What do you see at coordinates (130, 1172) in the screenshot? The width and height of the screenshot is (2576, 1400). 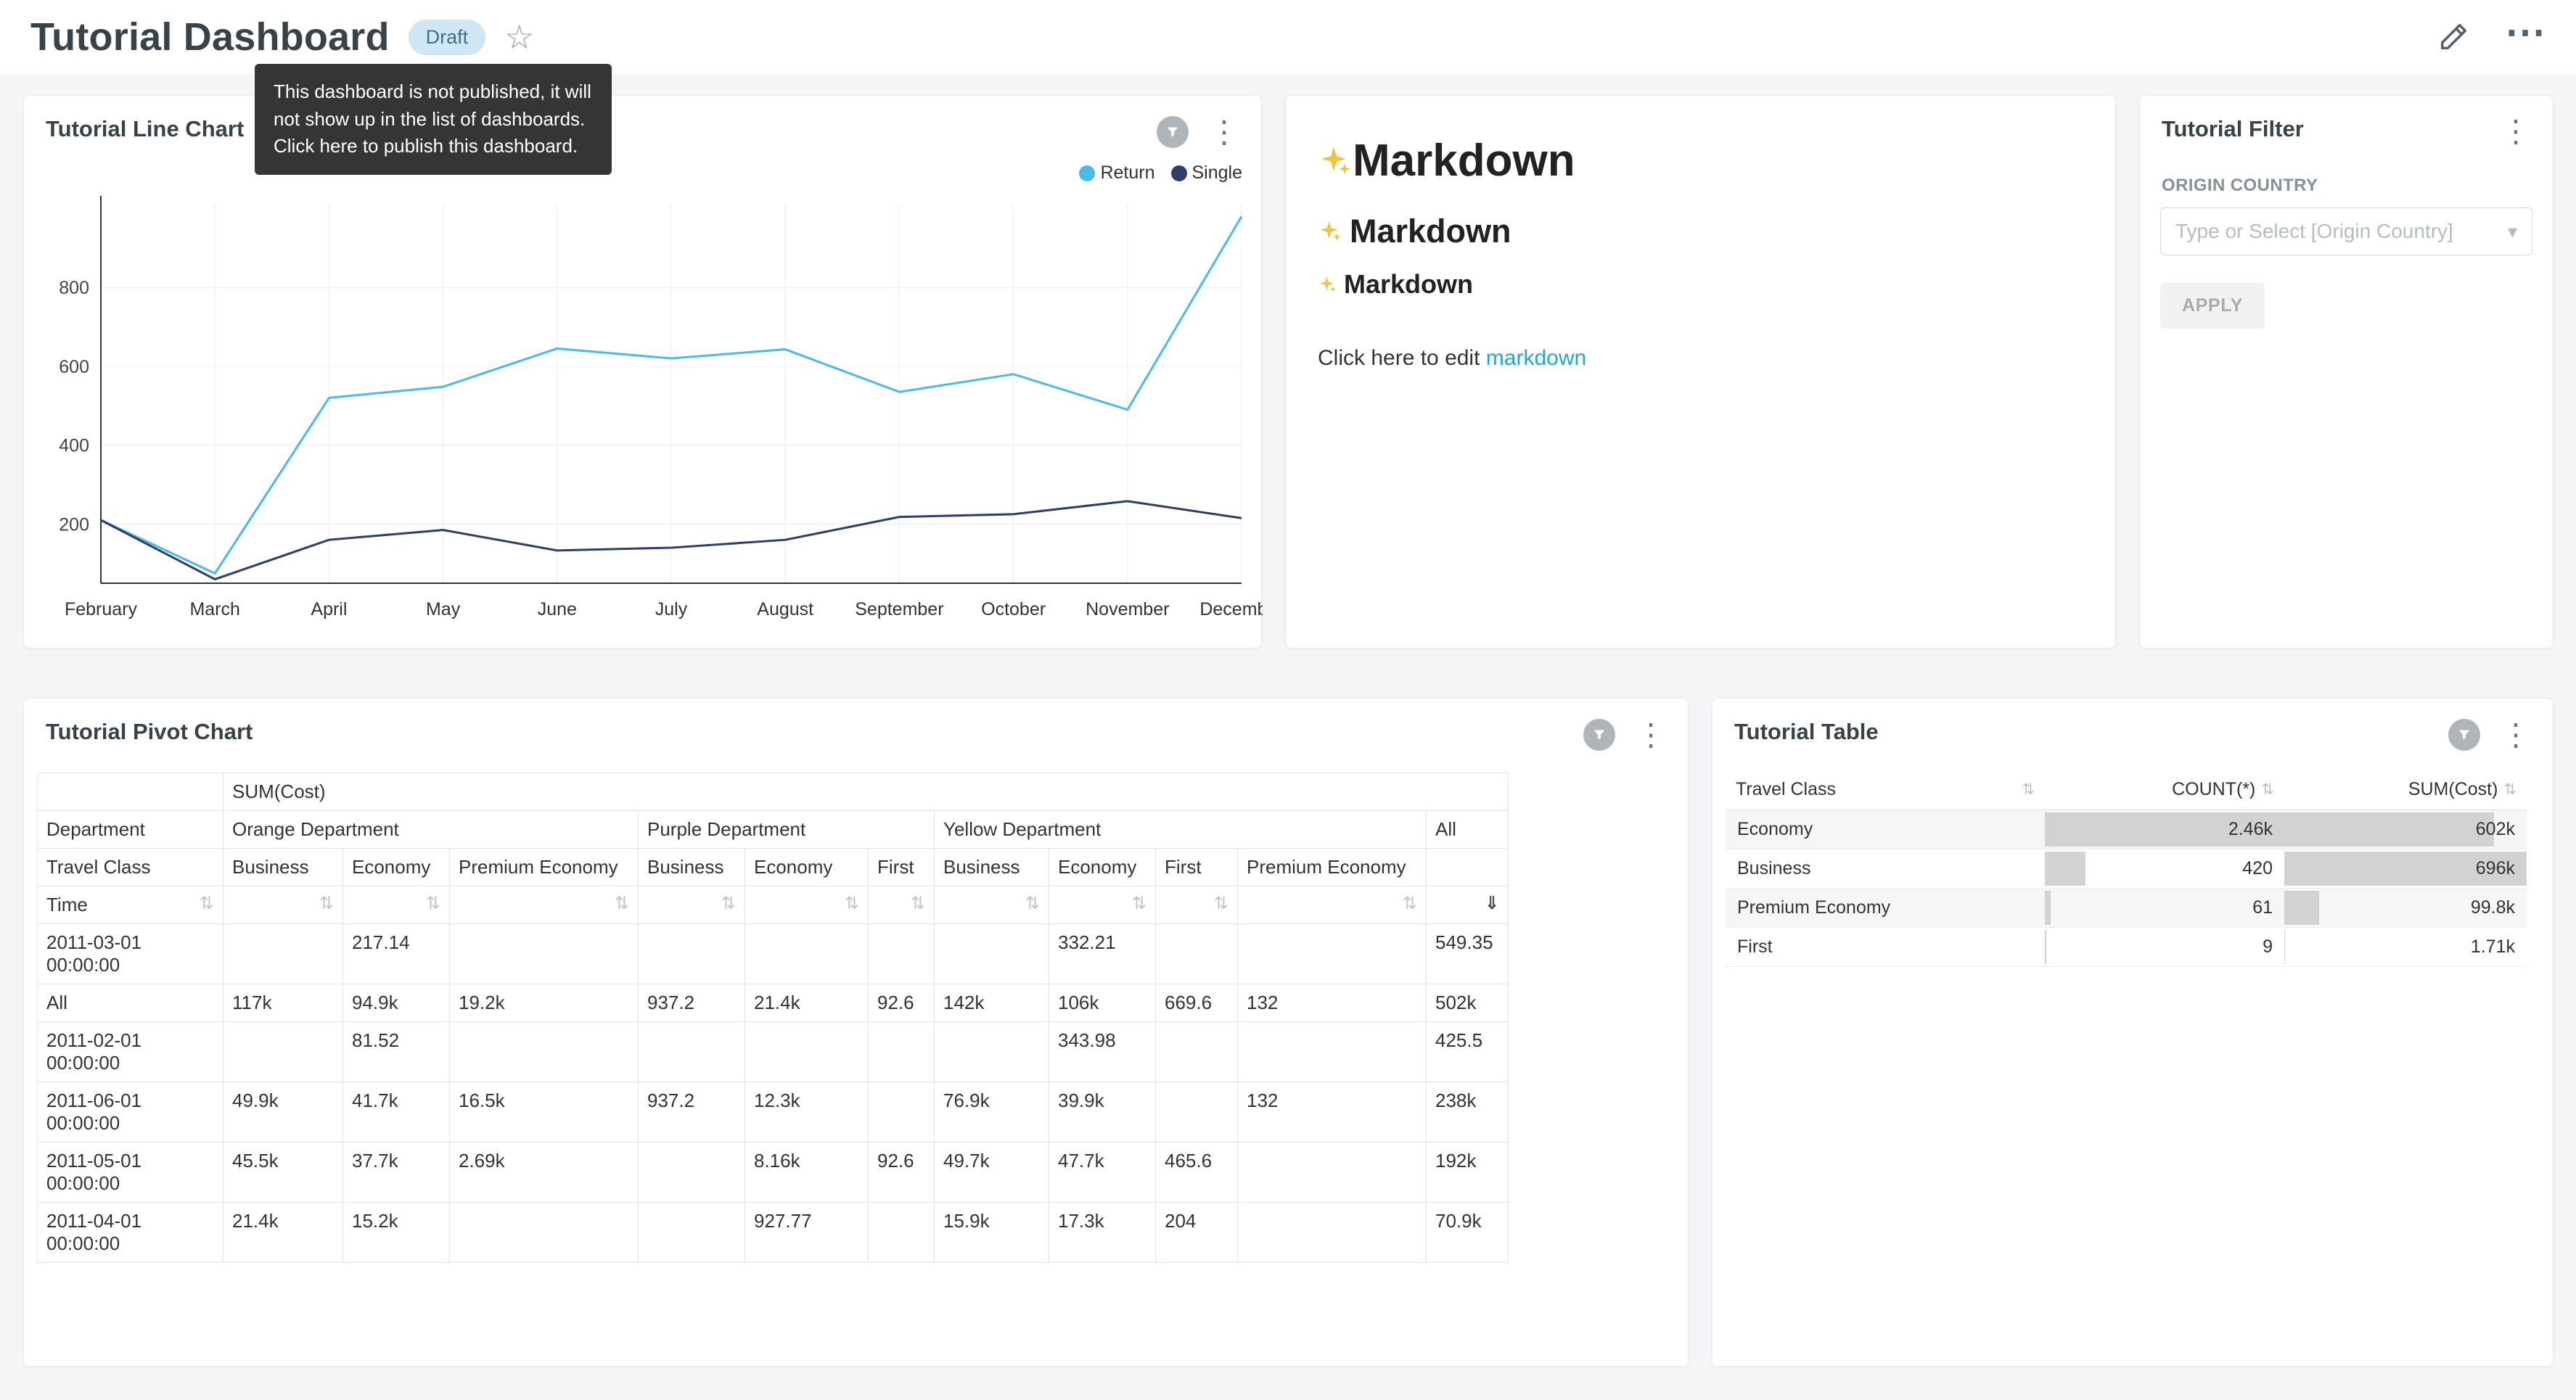 I see `pivot-row-label: 2011-05-01 00:00:00` at bounding box center [130, 1172].